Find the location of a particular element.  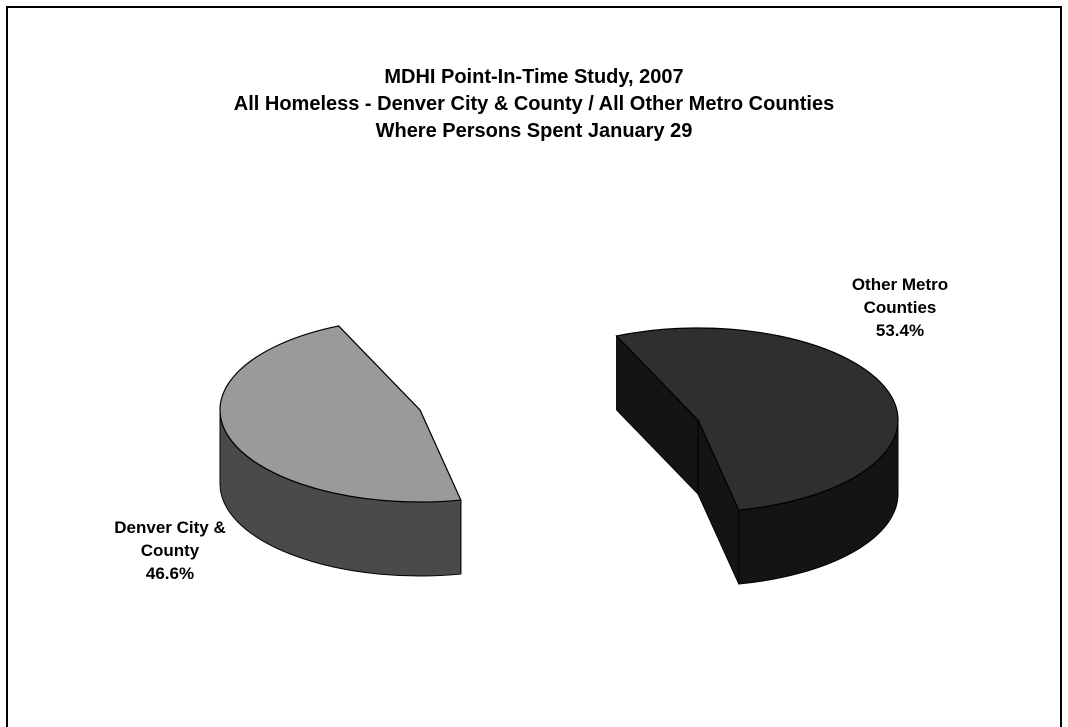

pie-slice-other-metro is located at coordinates (757, 456).